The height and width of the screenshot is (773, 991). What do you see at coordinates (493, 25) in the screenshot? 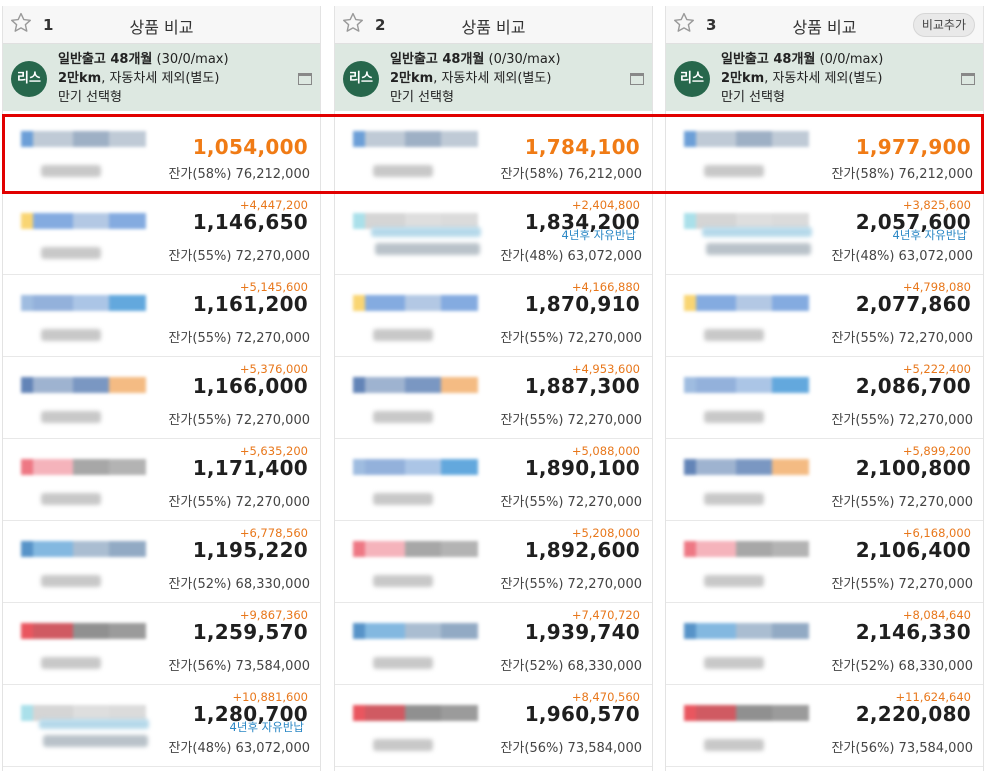
I see `column-header: 2 상품 비교` at bounding box center [493, 25].